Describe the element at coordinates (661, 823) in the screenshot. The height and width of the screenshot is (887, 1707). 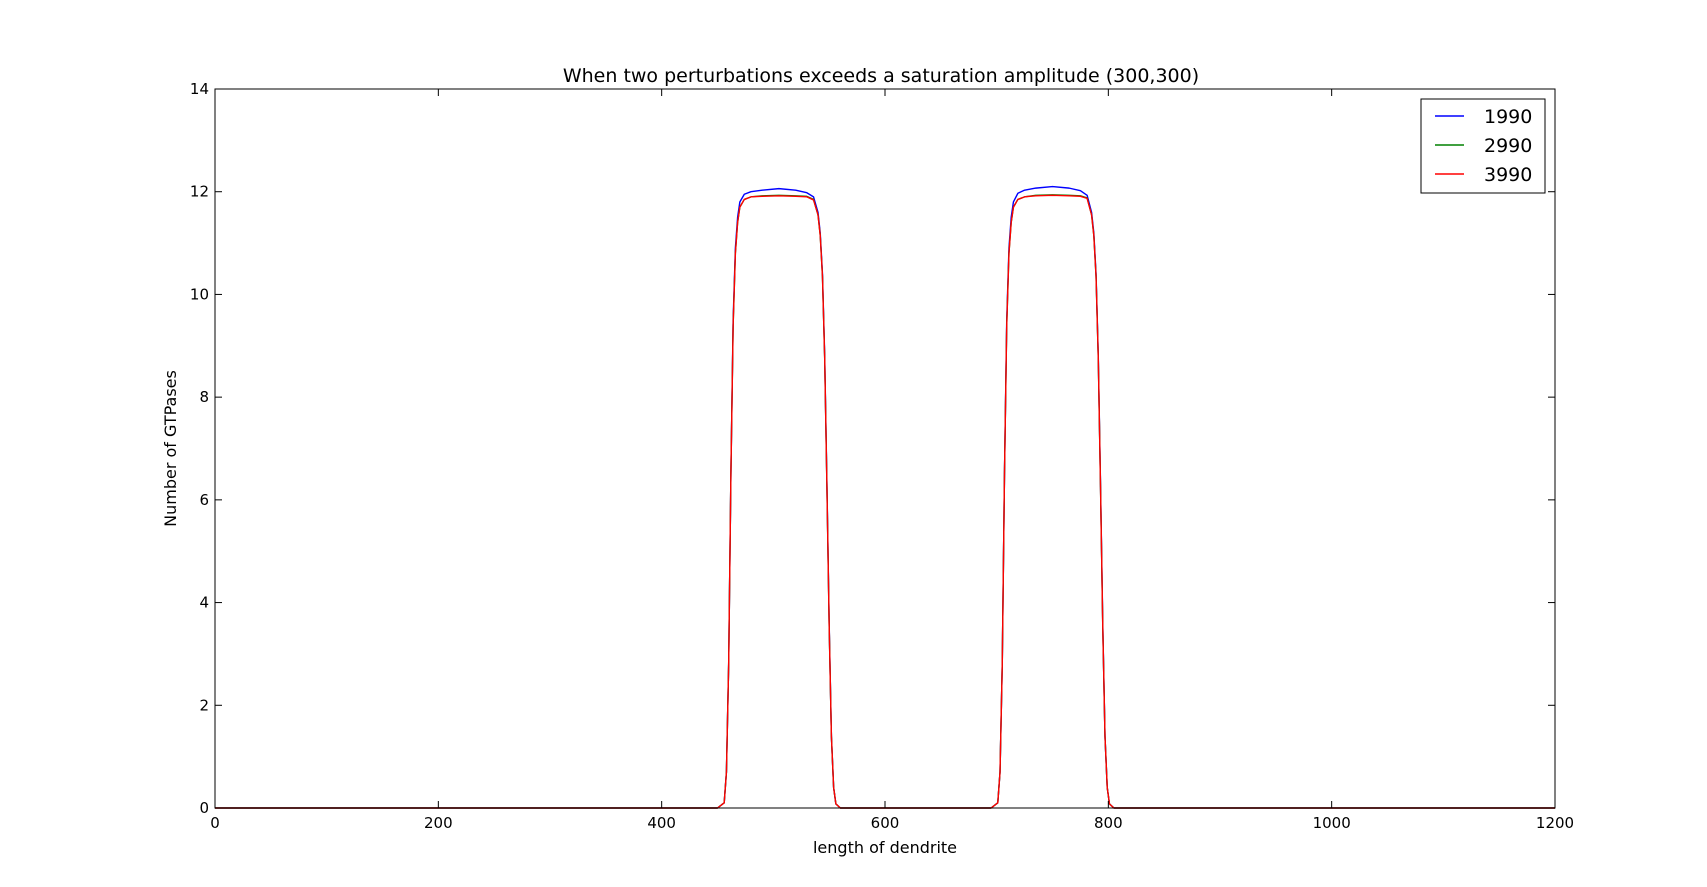
I see `x-tick-label: 400` at that location.